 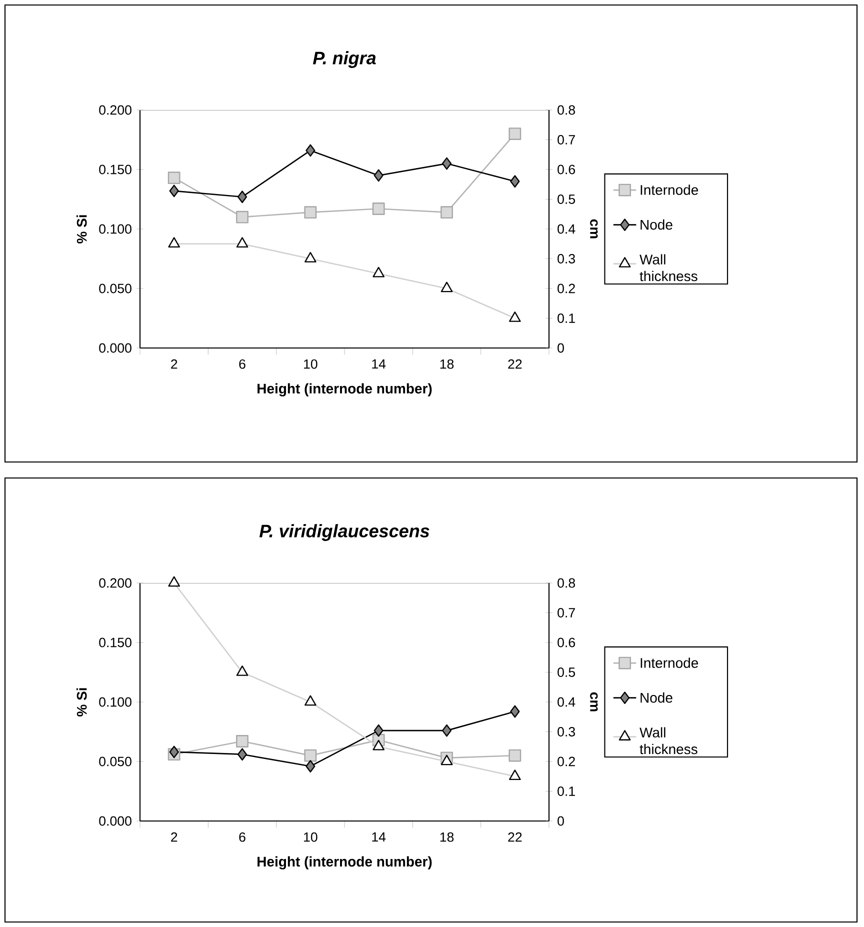 What do you see at coordinates (344, 59) in the screenshot?
I see `chart-title: P. nigra` at bounding box center [344, 59].